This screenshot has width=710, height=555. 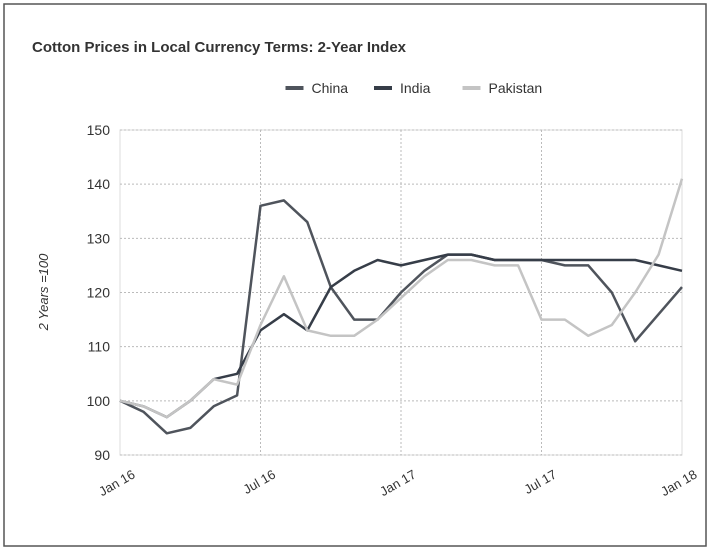 I want to click on legend: China India Pakistan, so click(x=414, y=88).